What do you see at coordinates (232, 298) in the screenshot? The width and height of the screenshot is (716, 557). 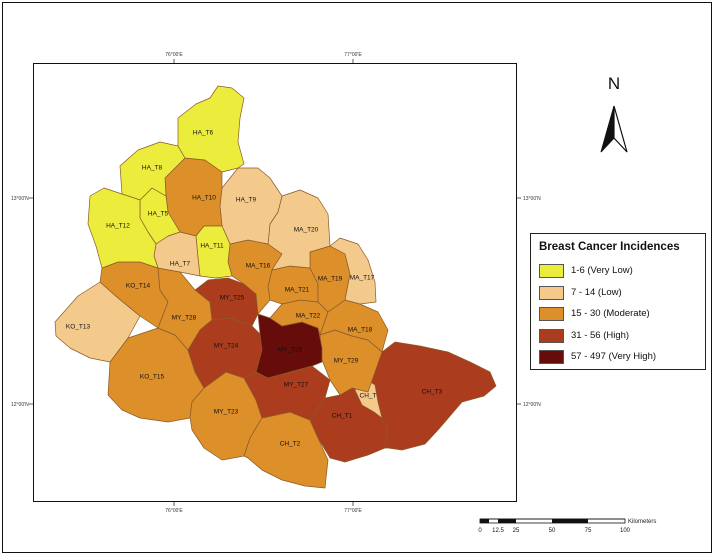 I see `district-label-MY_T25: MY_T25` at bounding box center [232, 298].